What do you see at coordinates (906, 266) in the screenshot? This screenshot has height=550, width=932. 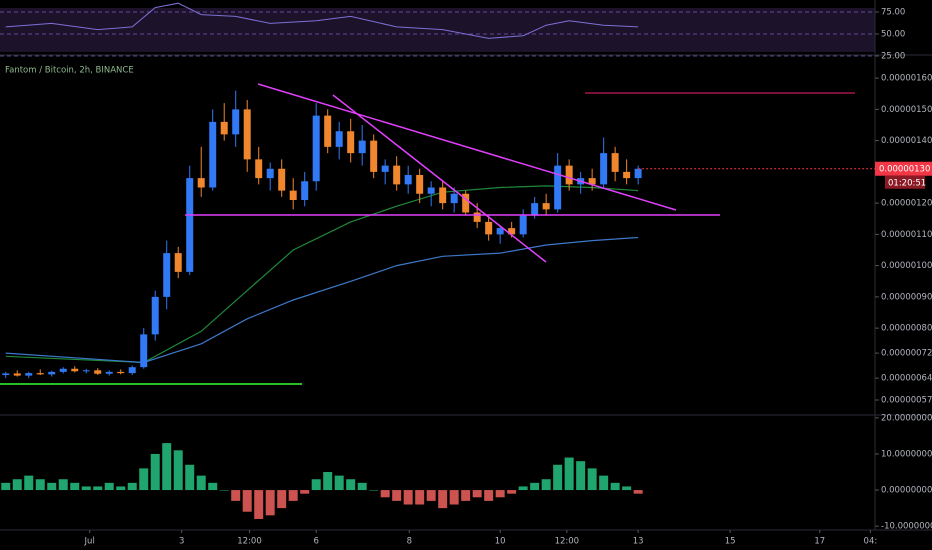 I see `y-tick-label: 0.00000100` at bounding box center [906, 266].